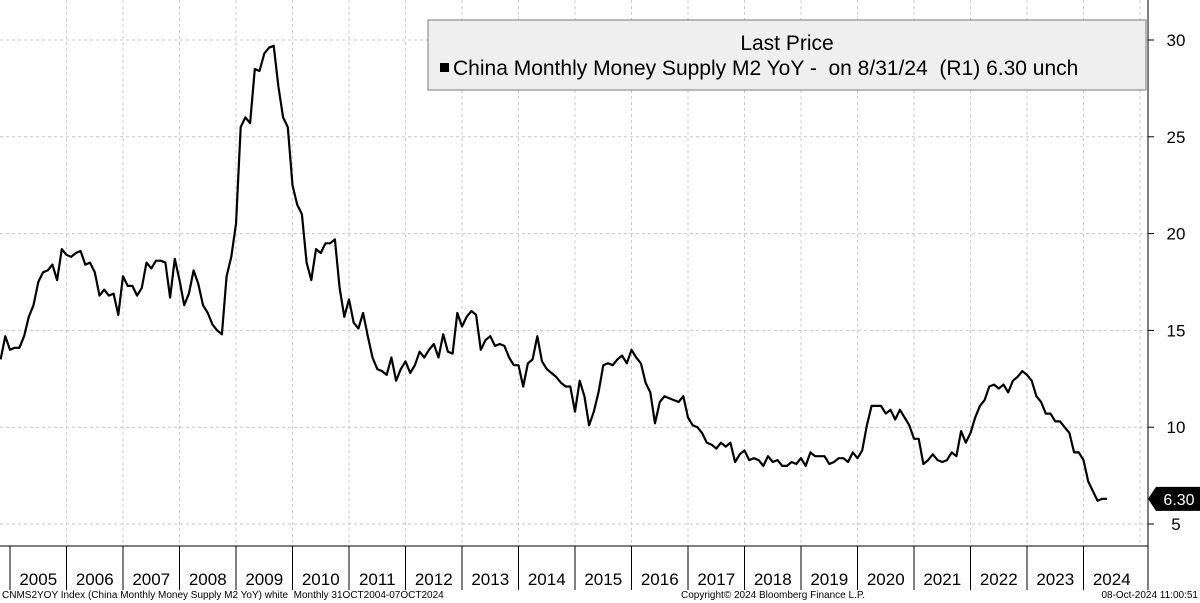  Describe the element at coordinates (434, 579) in the screenshot. I see `x-tick-label: 2012` at that location.